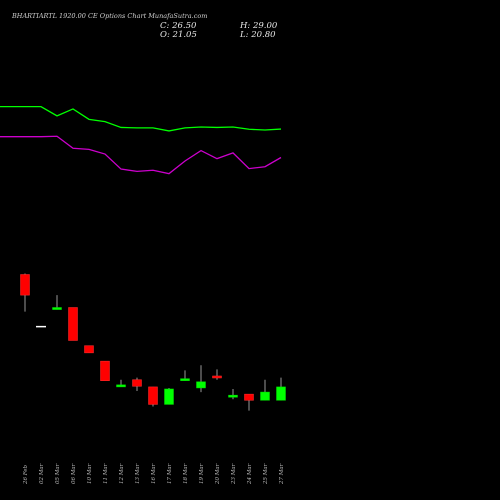  I want to click on x-tick-label: 25 Mar, so click(266, 474).